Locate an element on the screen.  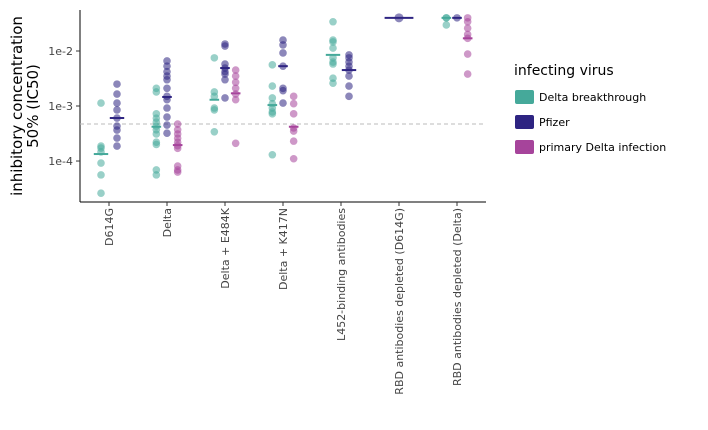
x-tick-label: RBD antibodies depleted (D614G) is located at coordinates (399, 301).